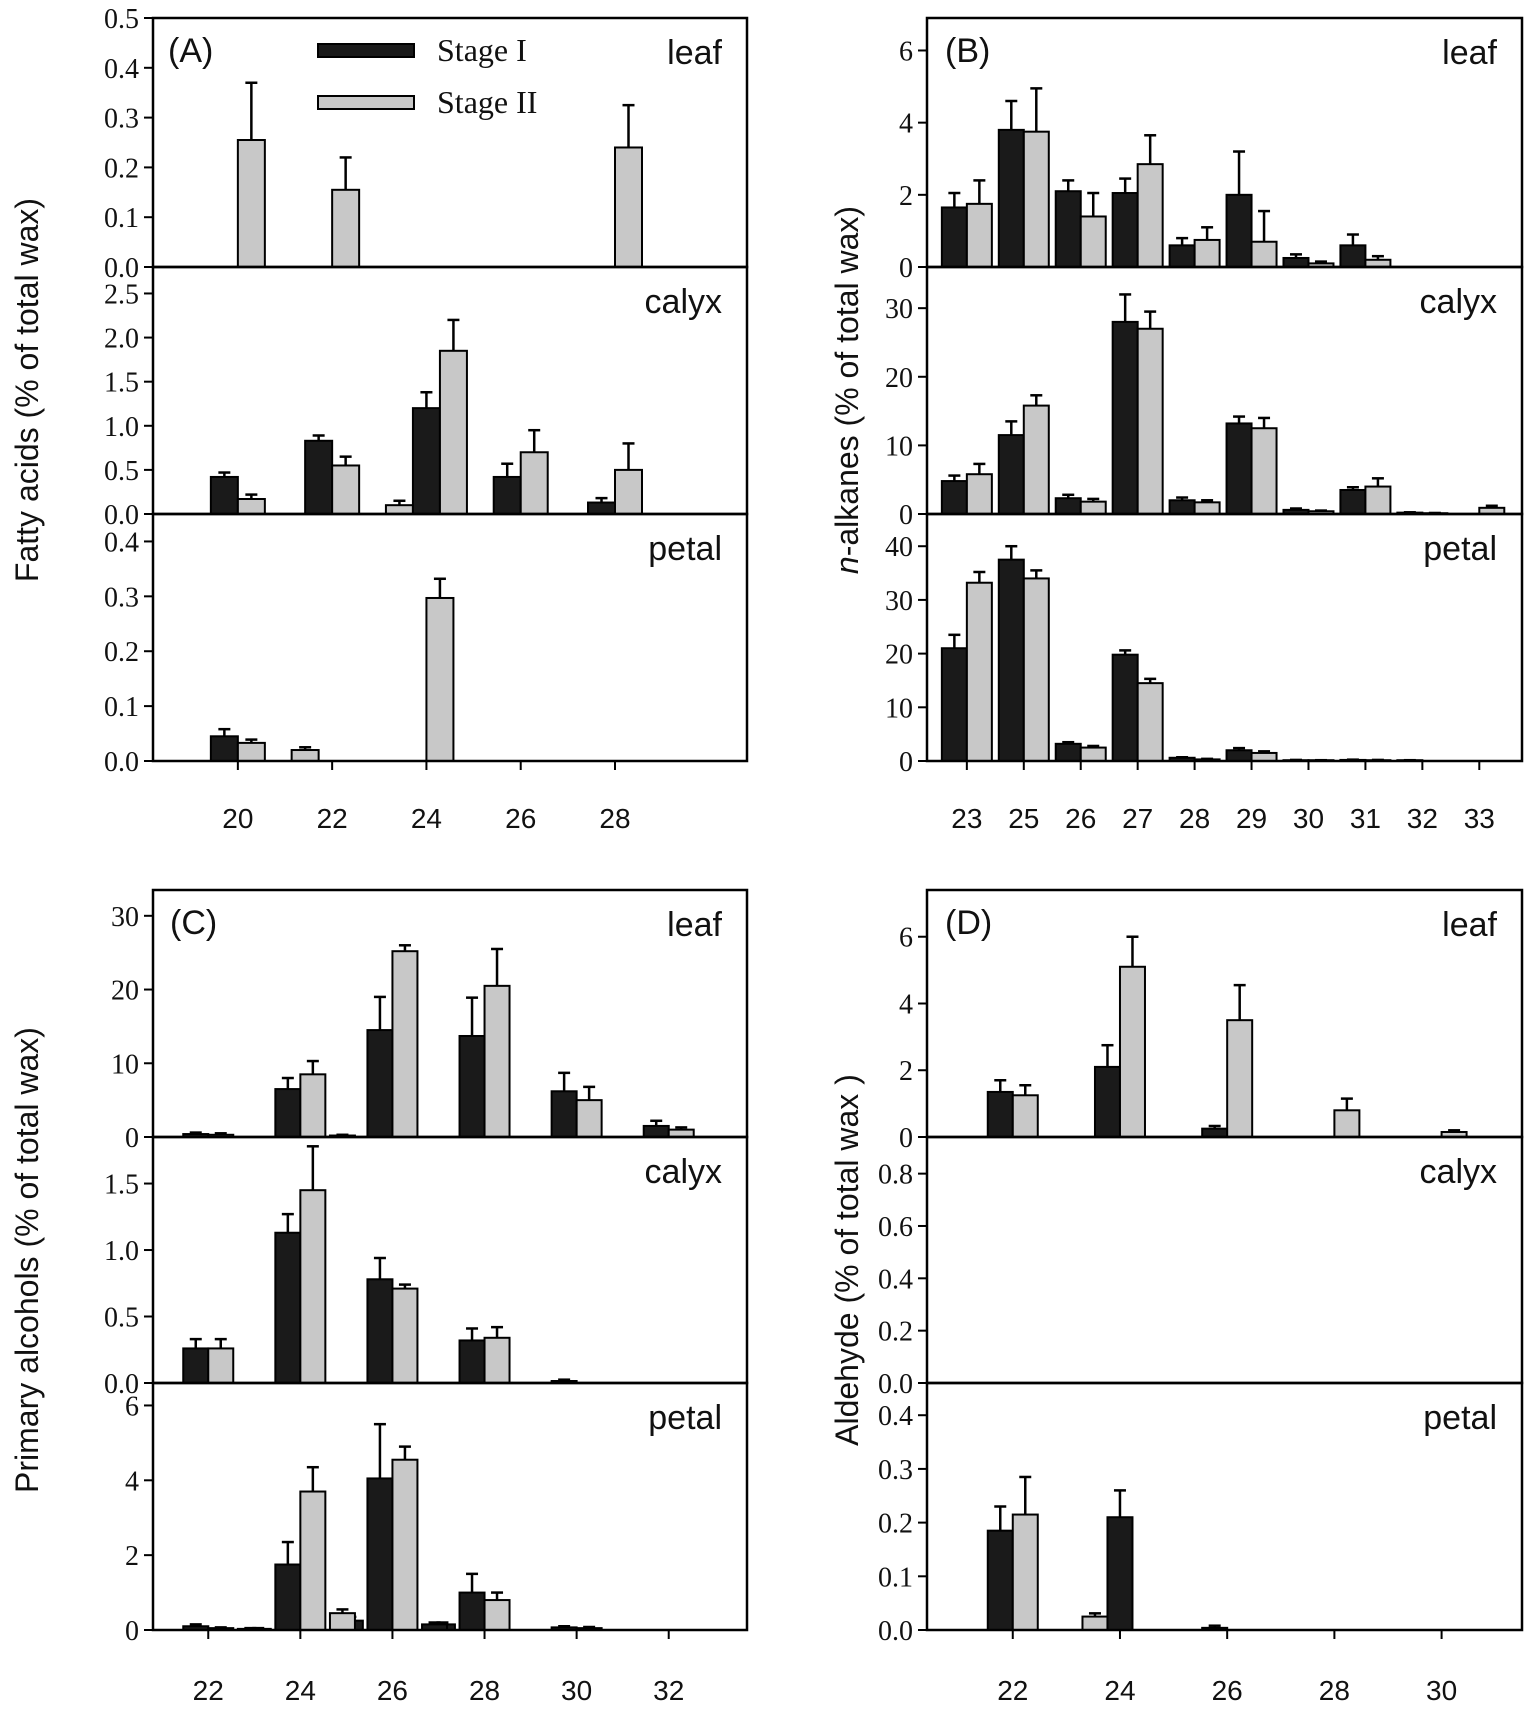  I want to click on y-axis-label-part: Primary alcohols (% of total wax), so click(27, 1260).